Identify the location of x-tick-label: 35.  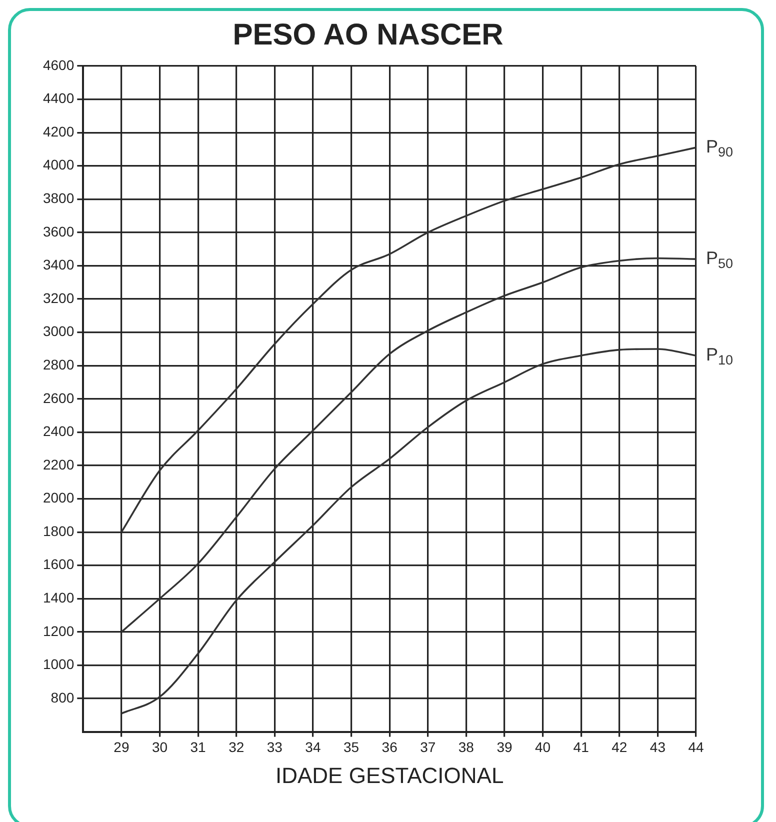
(351, 747).